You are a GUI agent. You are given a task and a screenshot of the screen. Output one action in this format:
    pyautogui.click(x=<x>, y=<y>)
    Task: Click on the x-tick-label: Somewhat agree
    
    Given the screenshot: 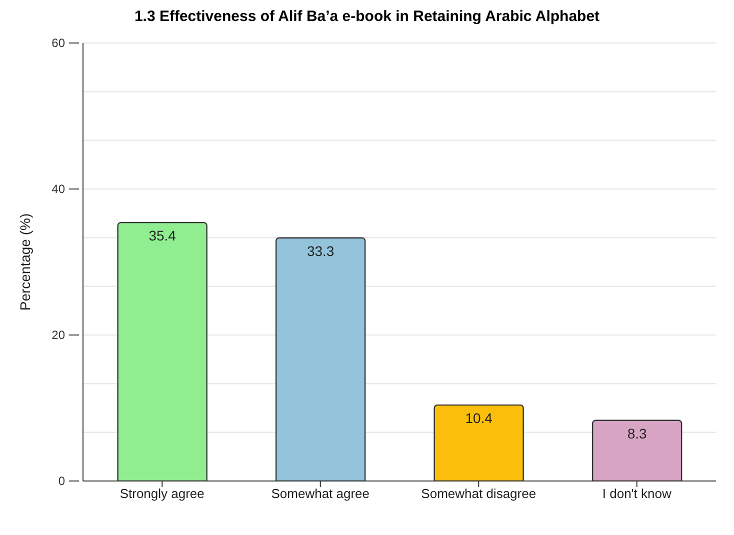 What is the action you would take?
    pyautogui.click(x=320, y=494)
    